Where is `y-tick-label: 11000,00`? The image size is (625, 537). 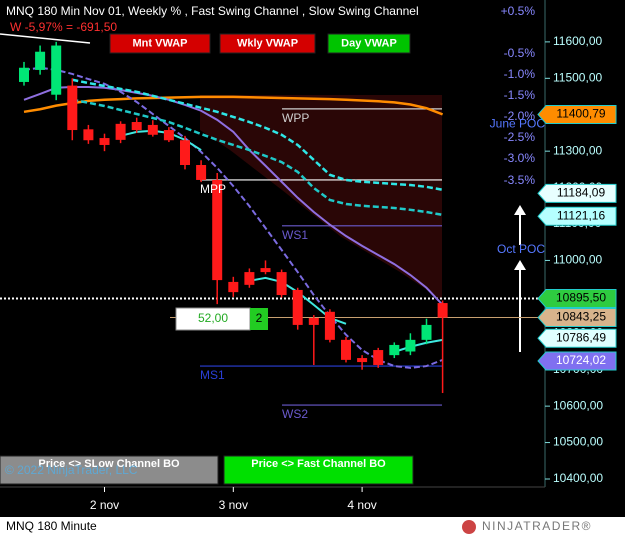 y-tick-label: 11000,00 is located at coordinates (577, 260).